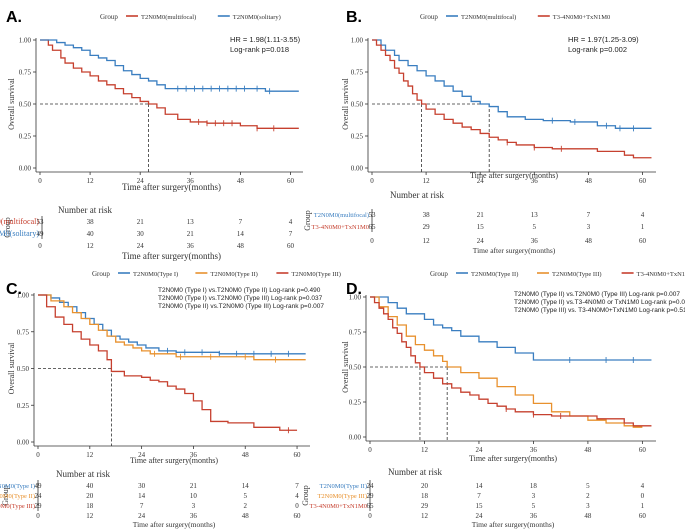 The image size is (685, 529). Describe the element at coordinates (194, 496) in the screenshot. I see `risk-count: 10` at that location.